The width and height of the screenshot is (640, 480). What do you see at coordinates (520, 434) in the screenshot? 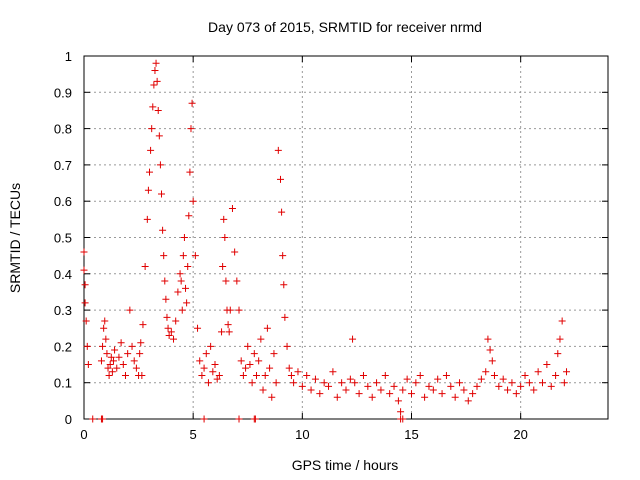
I see `x-tick-label: 20` at bounding box center [520, 434].